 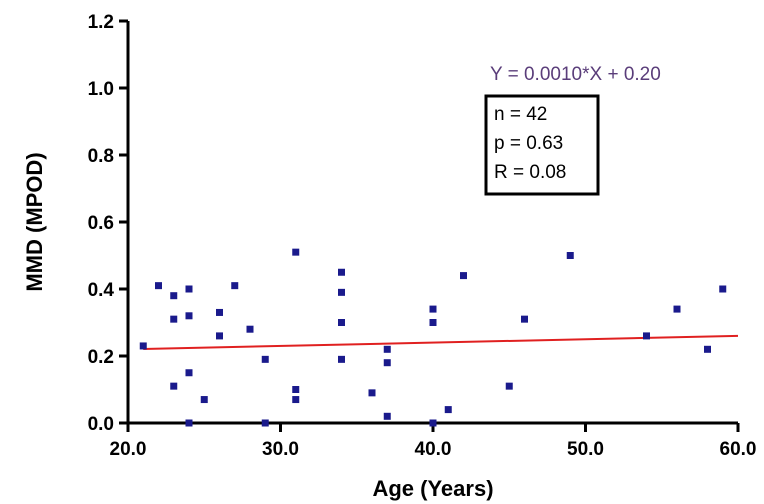 What do you see at coordinates (738, 449) in the screenshot?
I see `x-tick-label: 60.0` at bounding box center [738, 449].